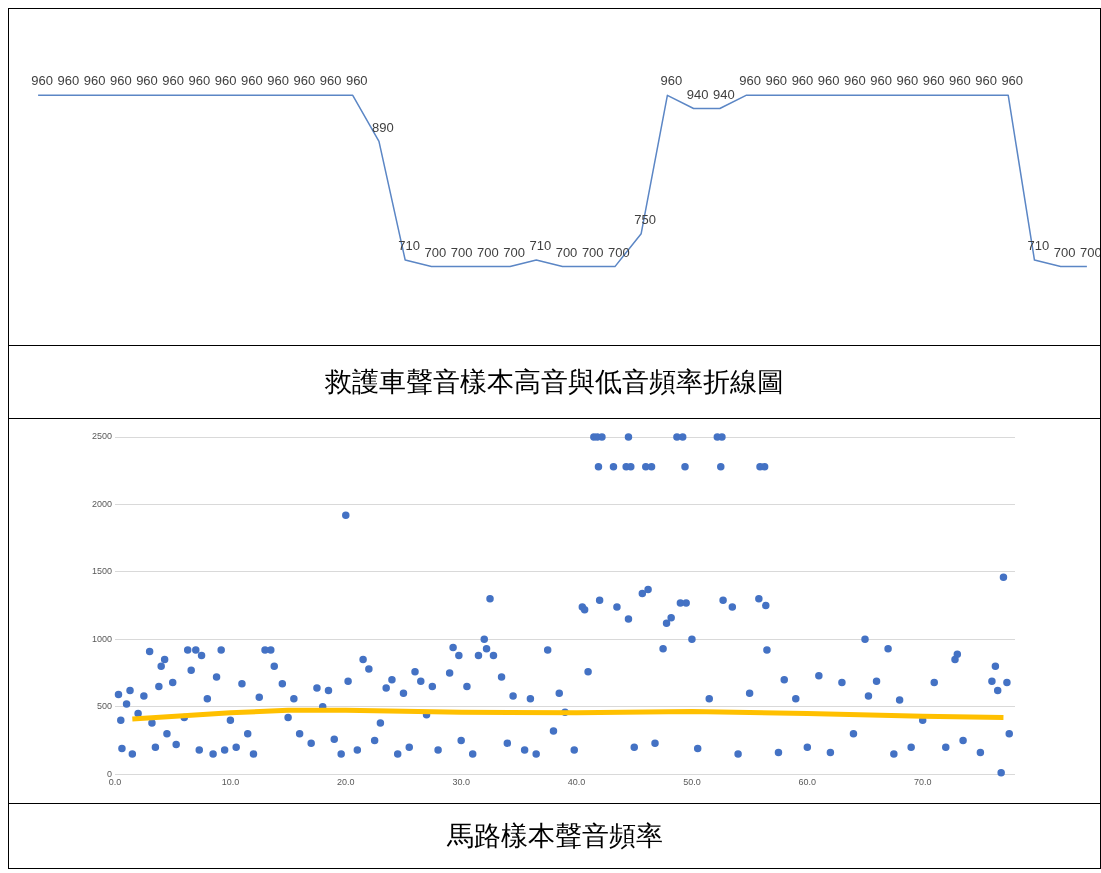  What do you see at coordinates (807, 782) in the screenshot?
I see `x-tick-label: 60.0` at bounding box center [807, 782].